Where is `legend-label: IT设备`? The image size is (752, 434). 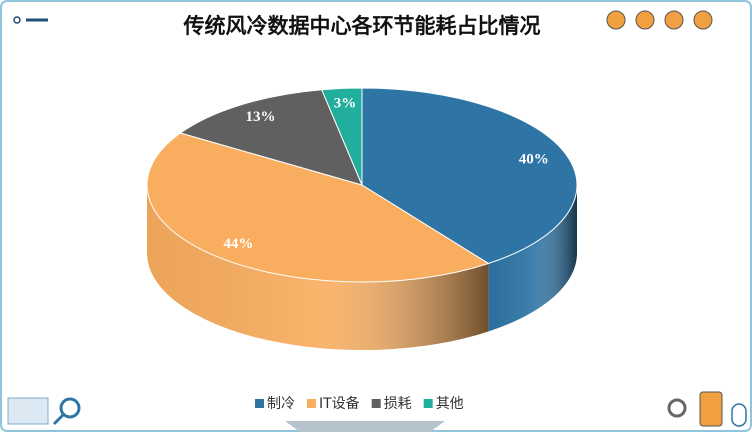
legend-label: IT设备 is located at coordinates (339, 403).